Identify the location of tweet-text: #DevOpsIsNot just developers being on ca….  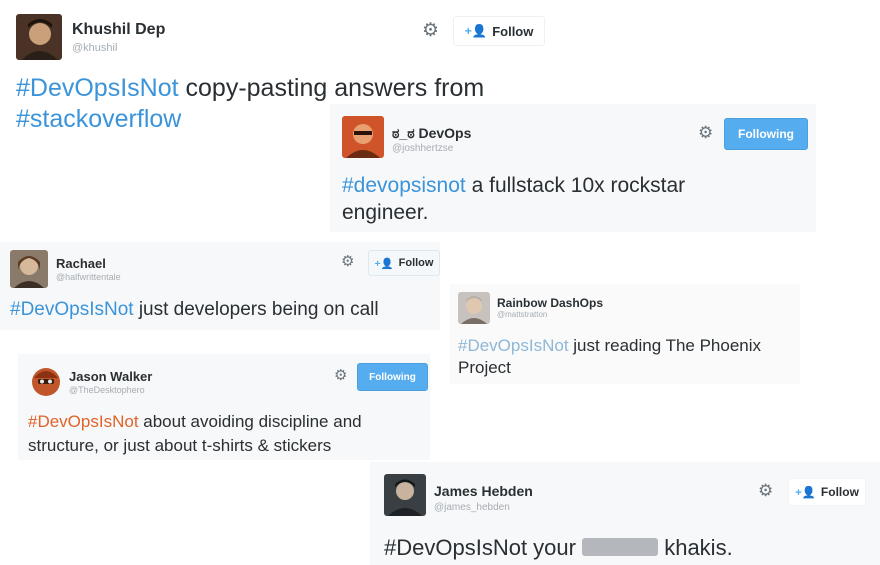
(225, 309).